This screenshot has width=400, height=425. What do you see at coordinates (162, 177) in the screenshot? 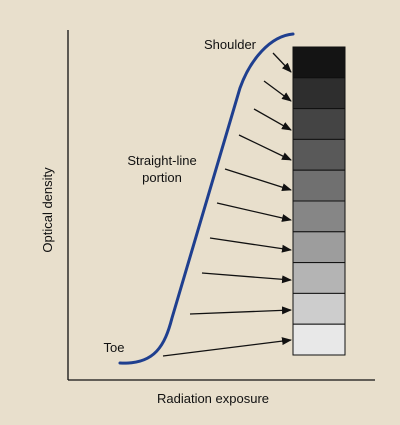
I see `straight-line-label-line2: portion` at bounding box center [162, 177].